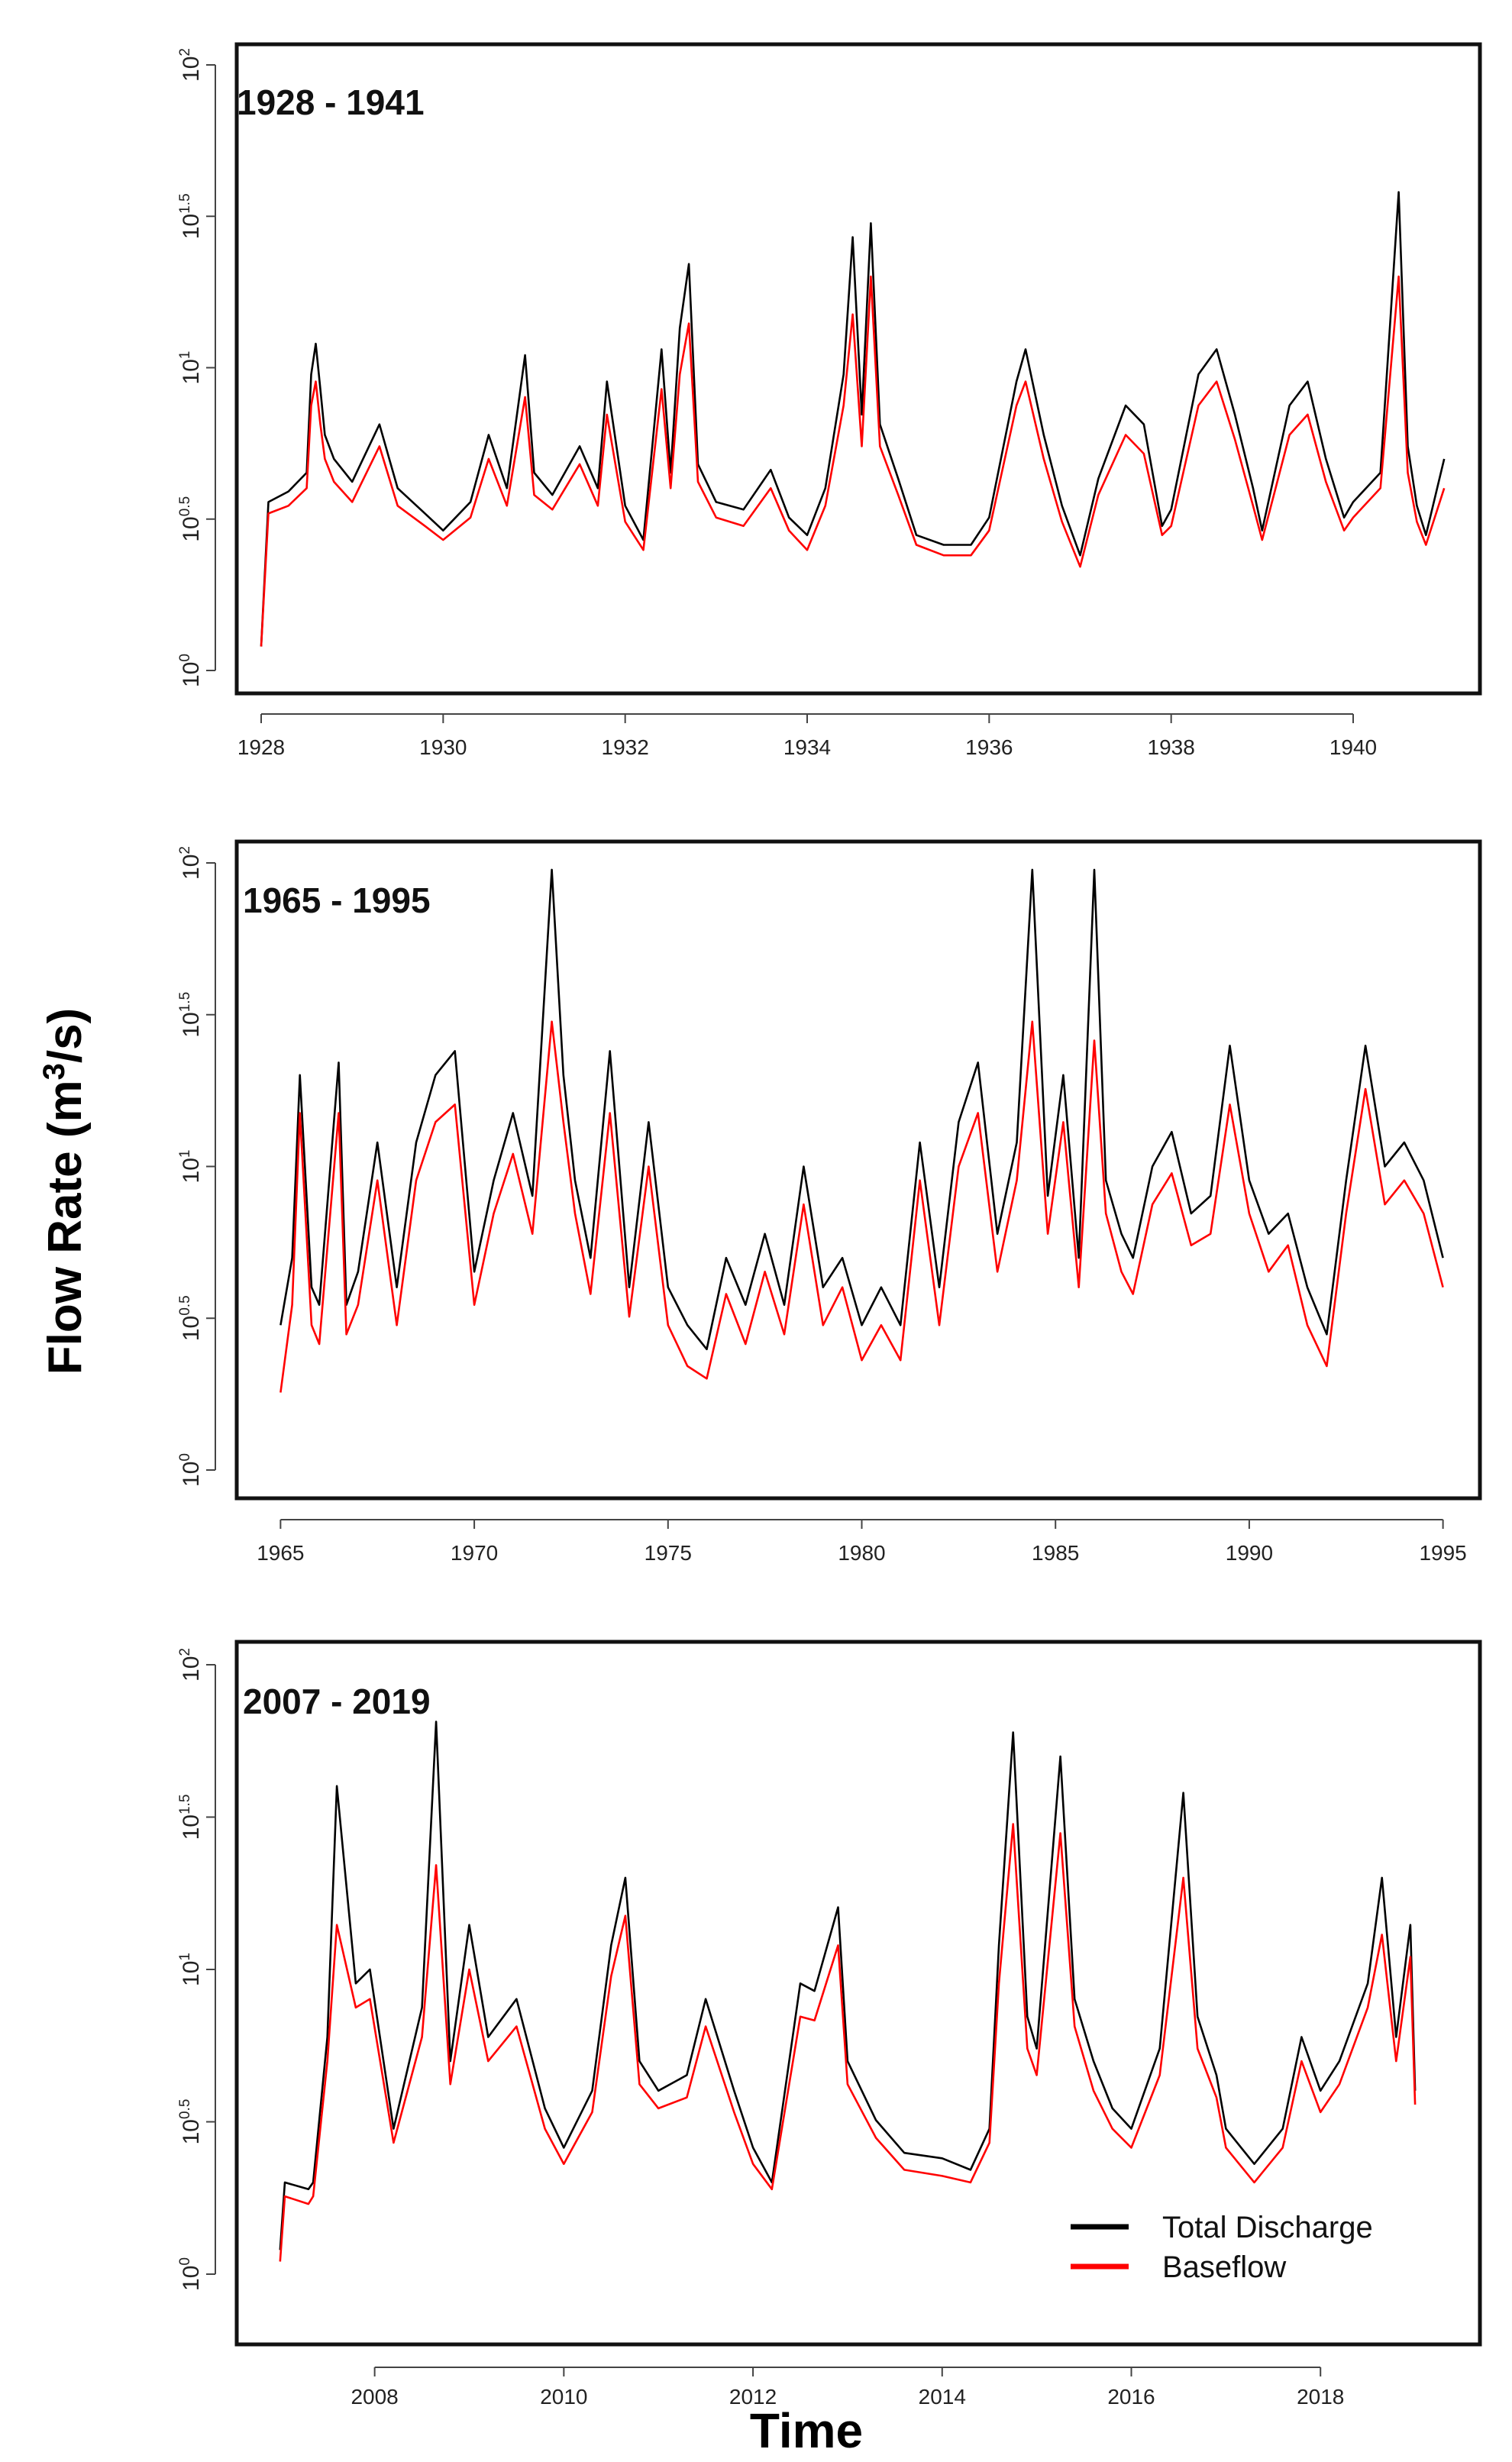 Image resolution: width=1512 pixels, height=2462 pixels. Describe the element at coordinates (280, 1553) in the screenshot. I see `x-tick-label: 1965` at that location.